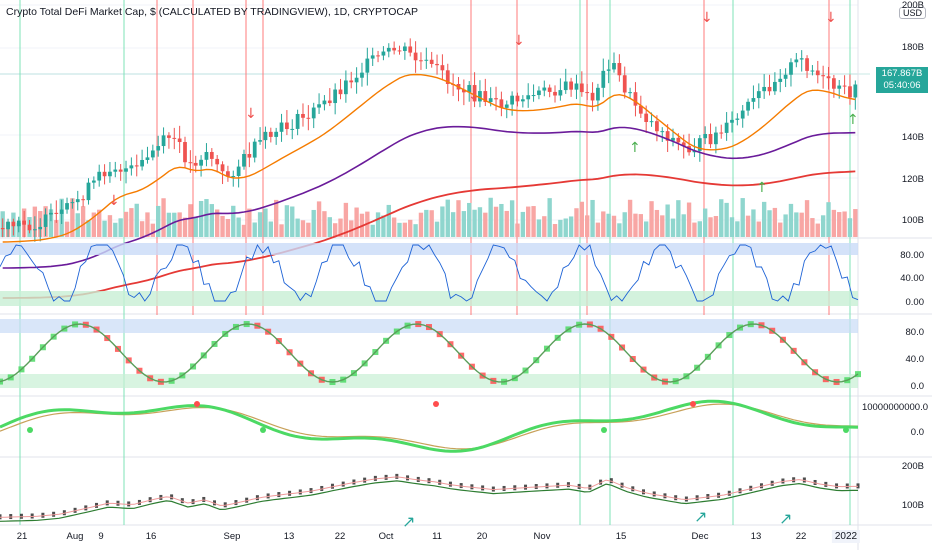 This screenshot has height=550, width=932. Describe the element at coordinates (912, 255) in the screenshot. I see `osc1-axis-label: 80.00` at that location.